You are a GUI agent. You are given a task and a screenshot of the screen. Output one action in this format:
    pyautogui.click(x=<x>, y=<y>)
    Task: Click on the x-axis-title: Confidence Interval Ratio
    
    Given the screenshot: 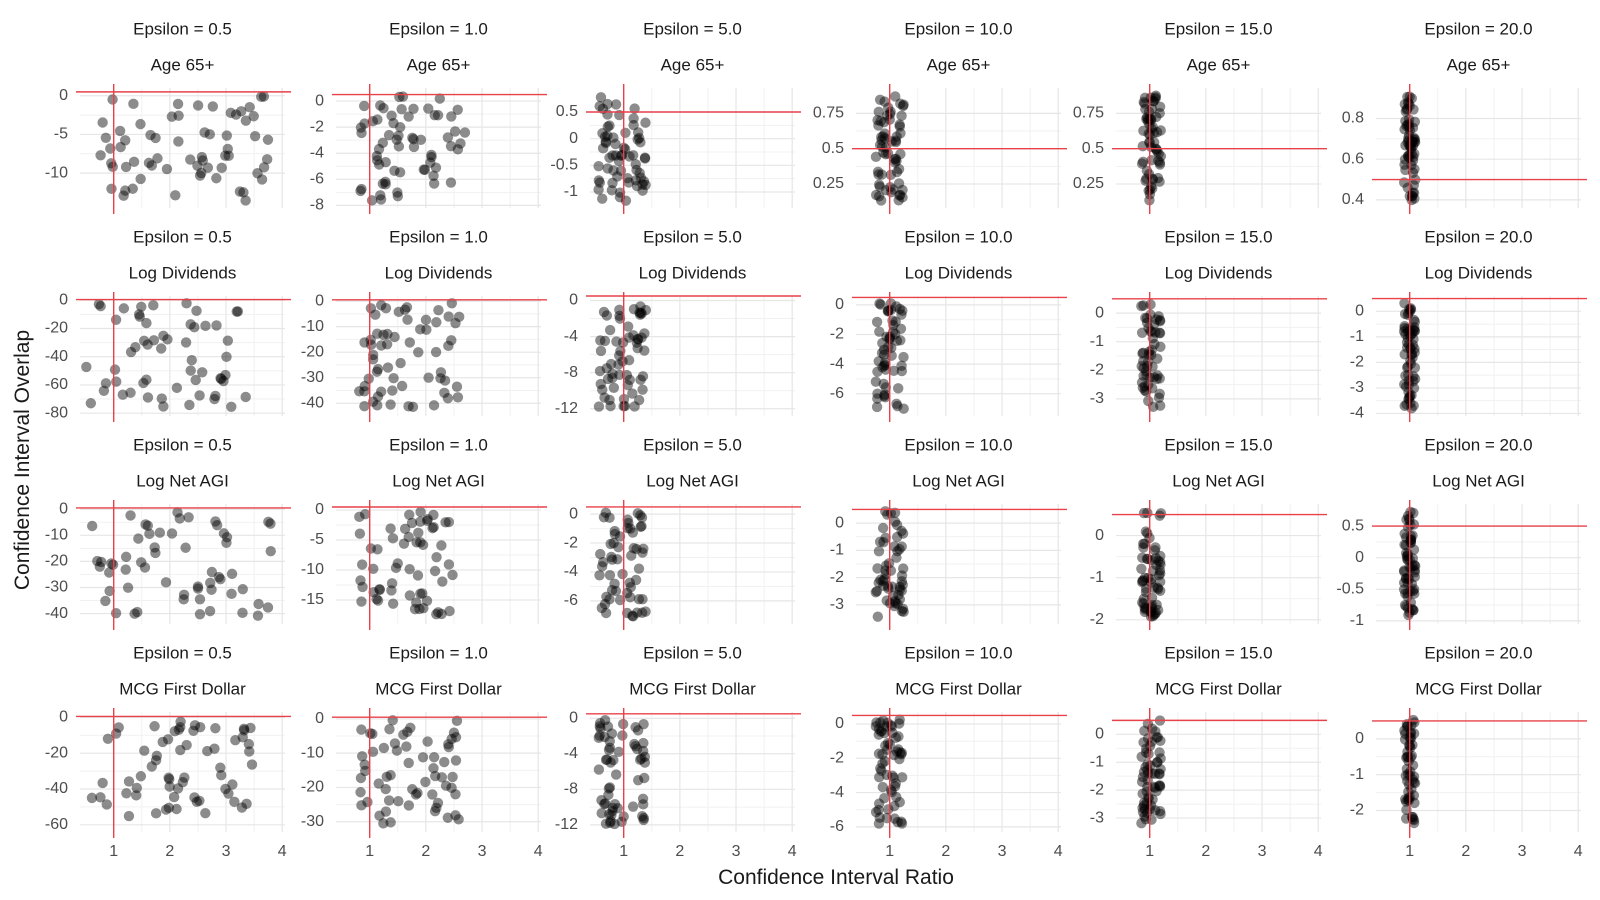 What is the action you would take?
    pyautogui.click(x=836, y=877)
    